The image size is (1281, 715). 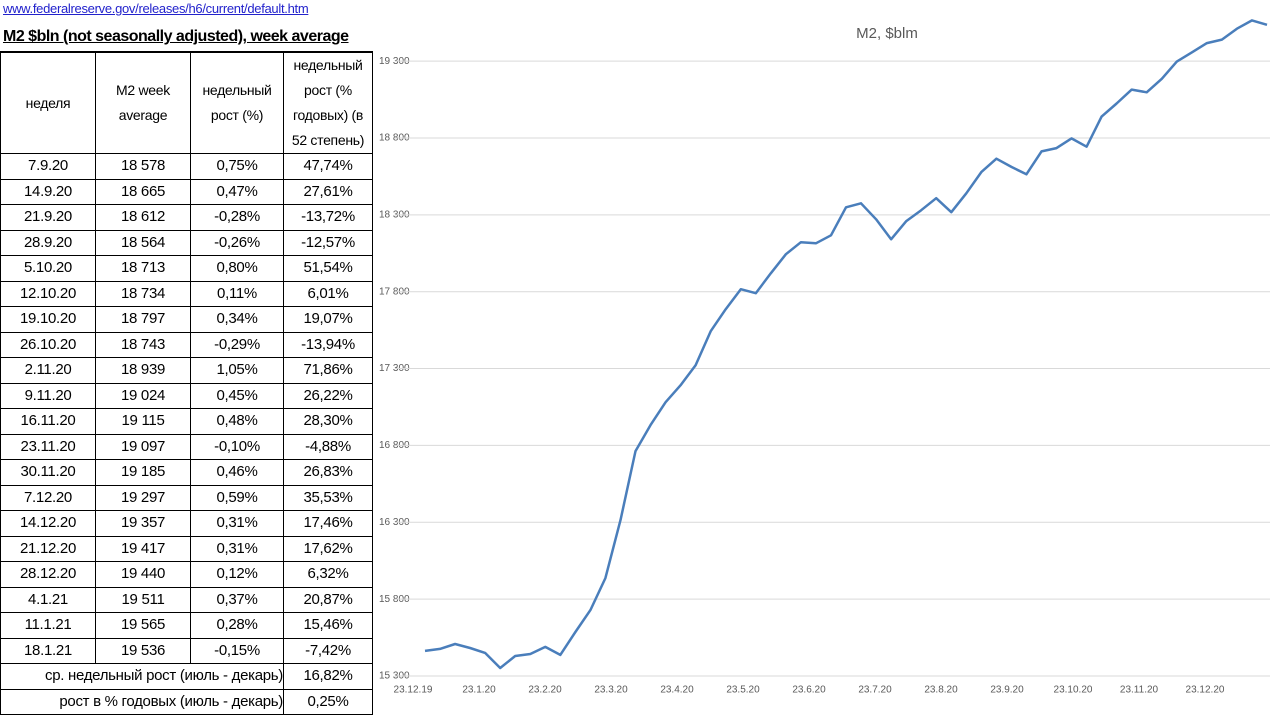 I want to click on table-cell: 17,62%, so click(x=328, y=548).